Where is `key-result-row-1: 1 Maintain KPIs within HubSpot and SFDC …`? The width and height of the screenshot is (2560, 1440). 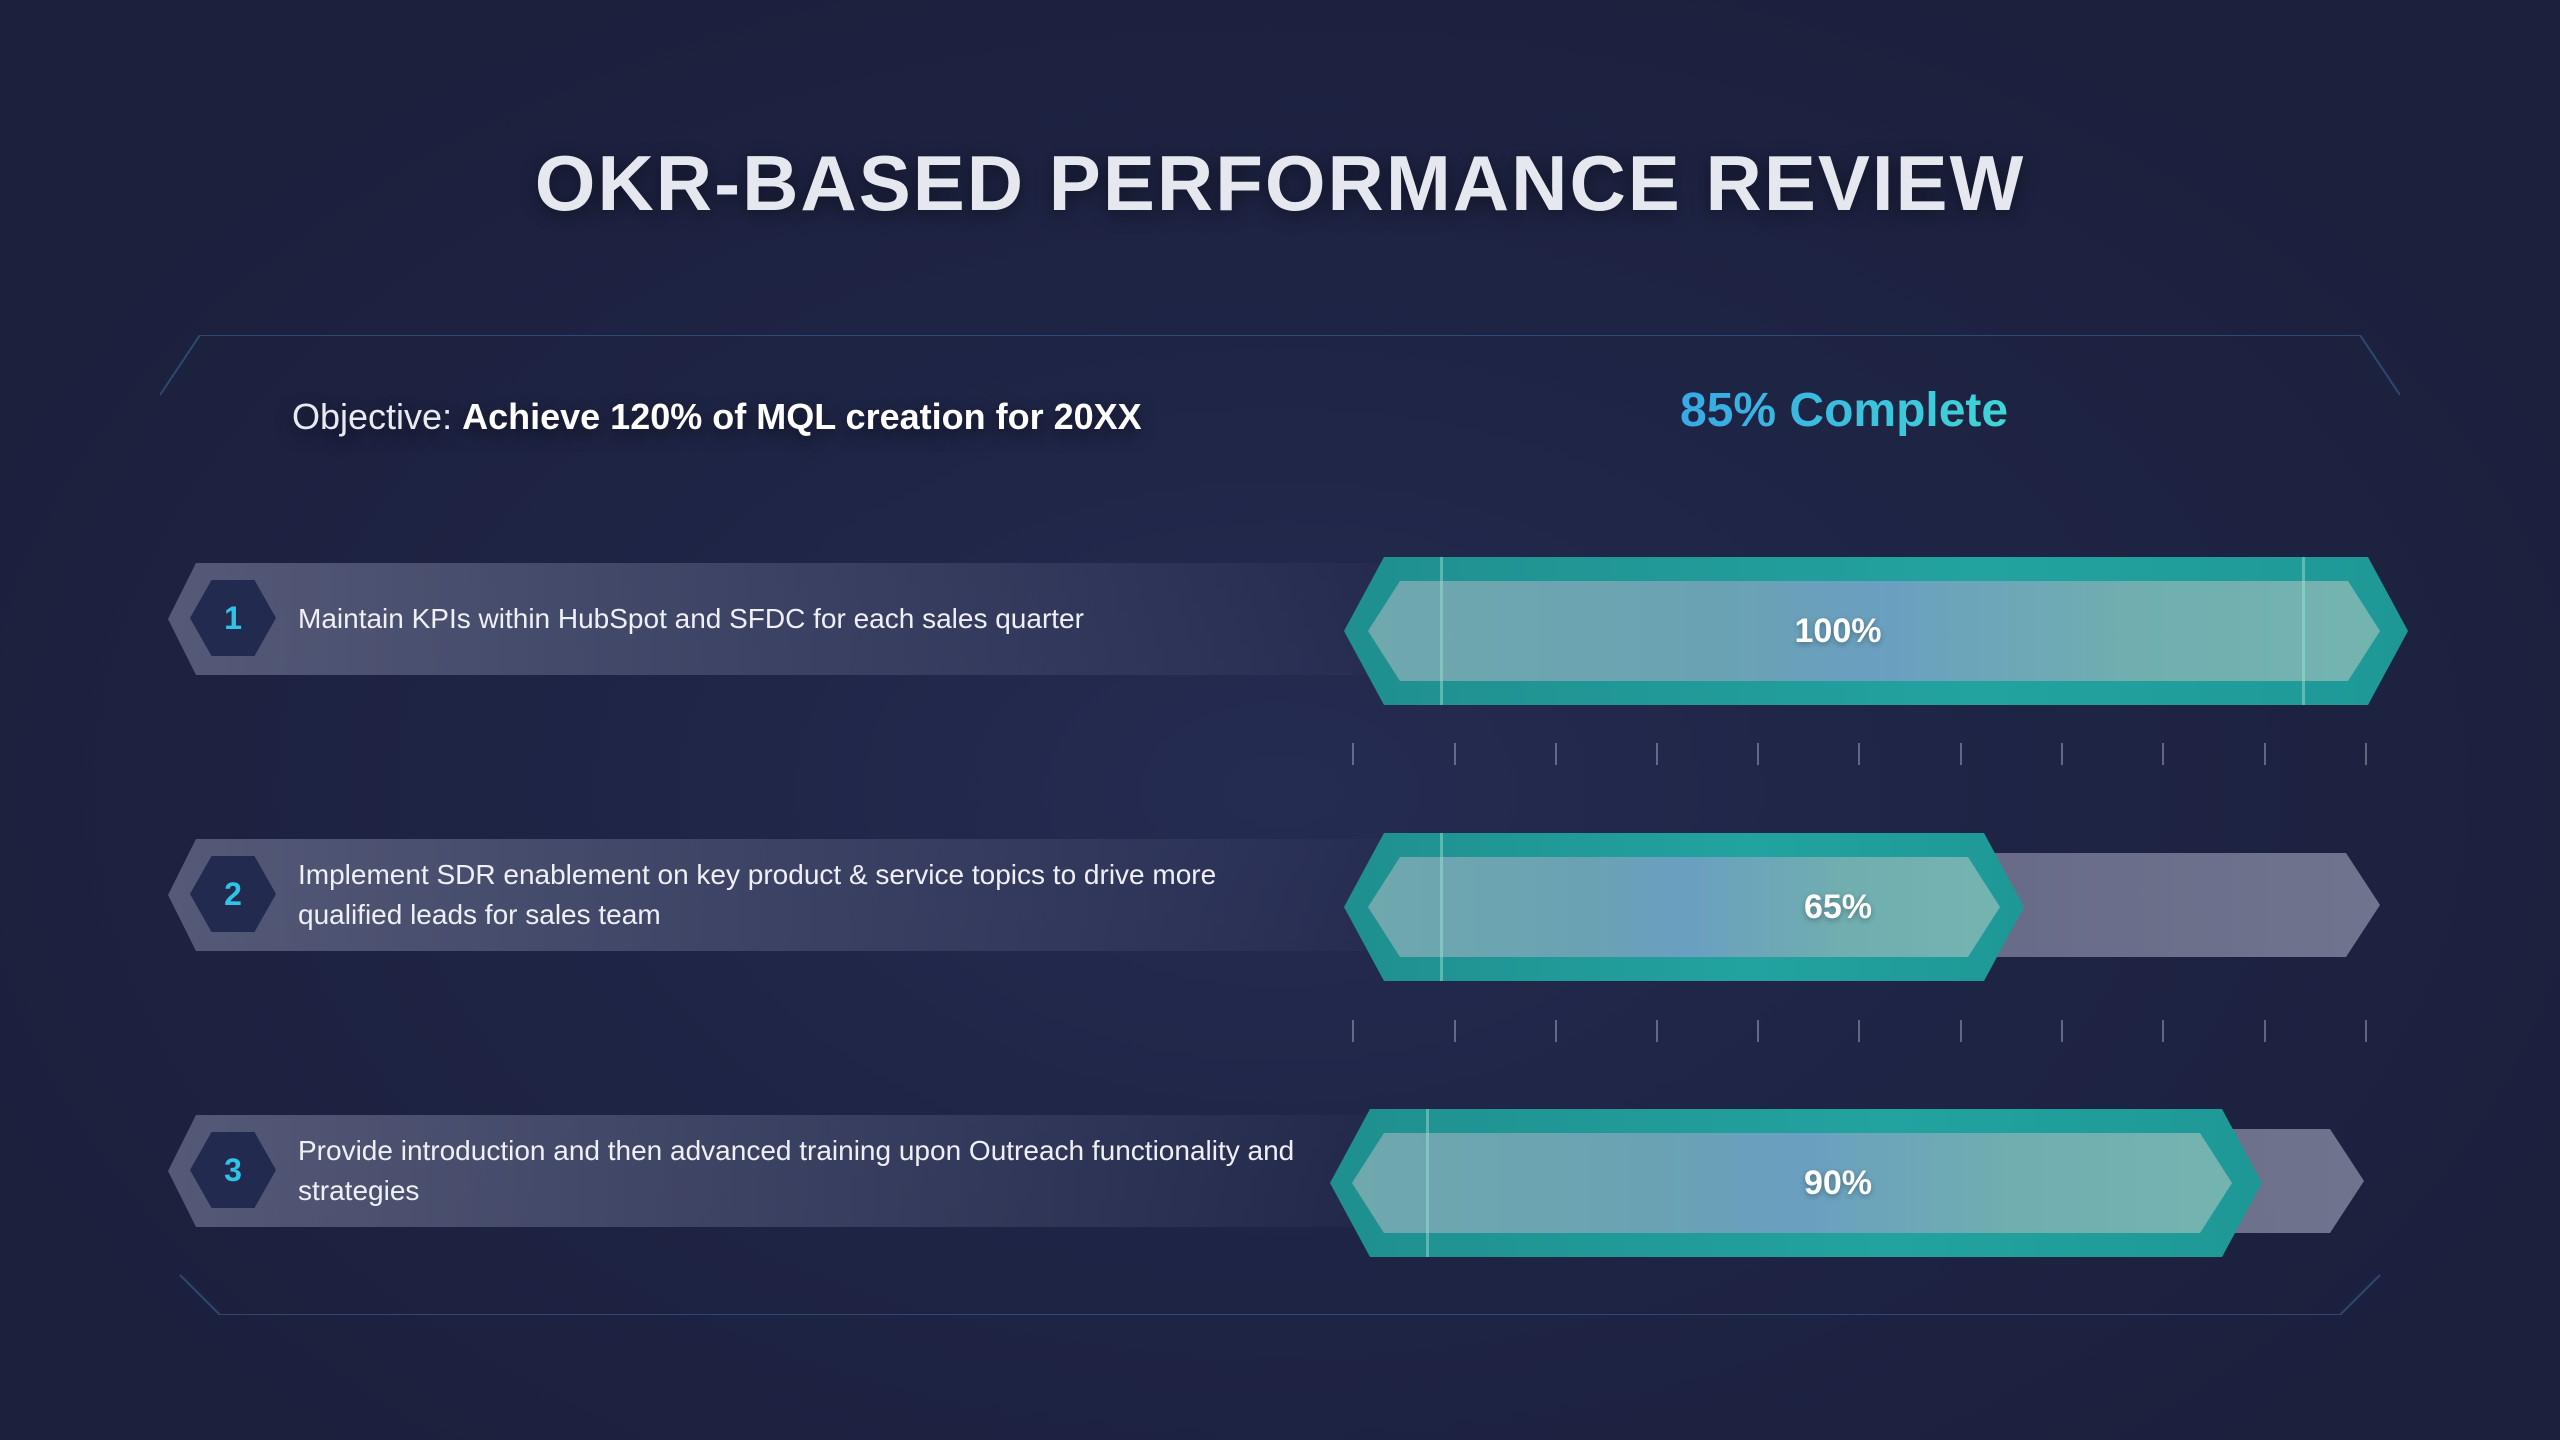 key-result-row-1: 1 Maintain KPIs within HubSpot and SFDC … is located at coordinates (1288, 624).